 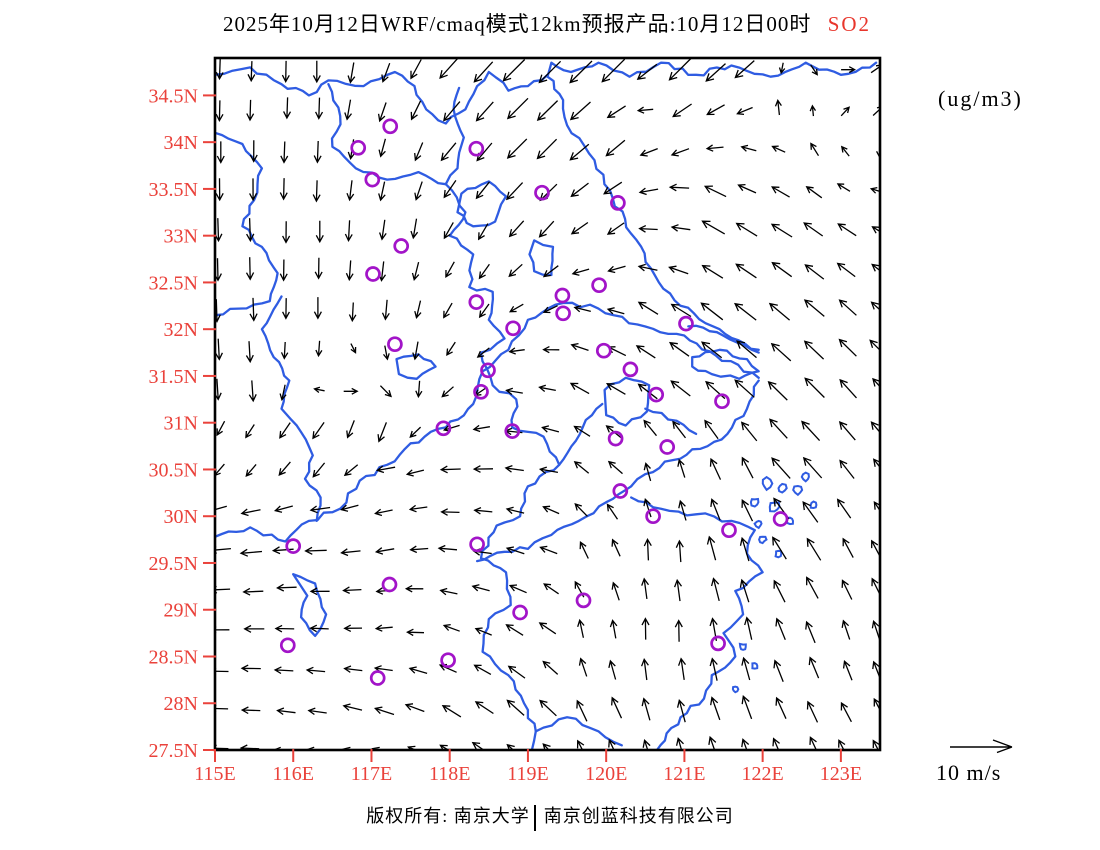 What do you see at coordinates (517, 24) in the screenshot?
I see `page-title-text: 2025年10月12日WRF/cmaq模式12km预报产品:10月12日00时` at bounding box center [517, 24].